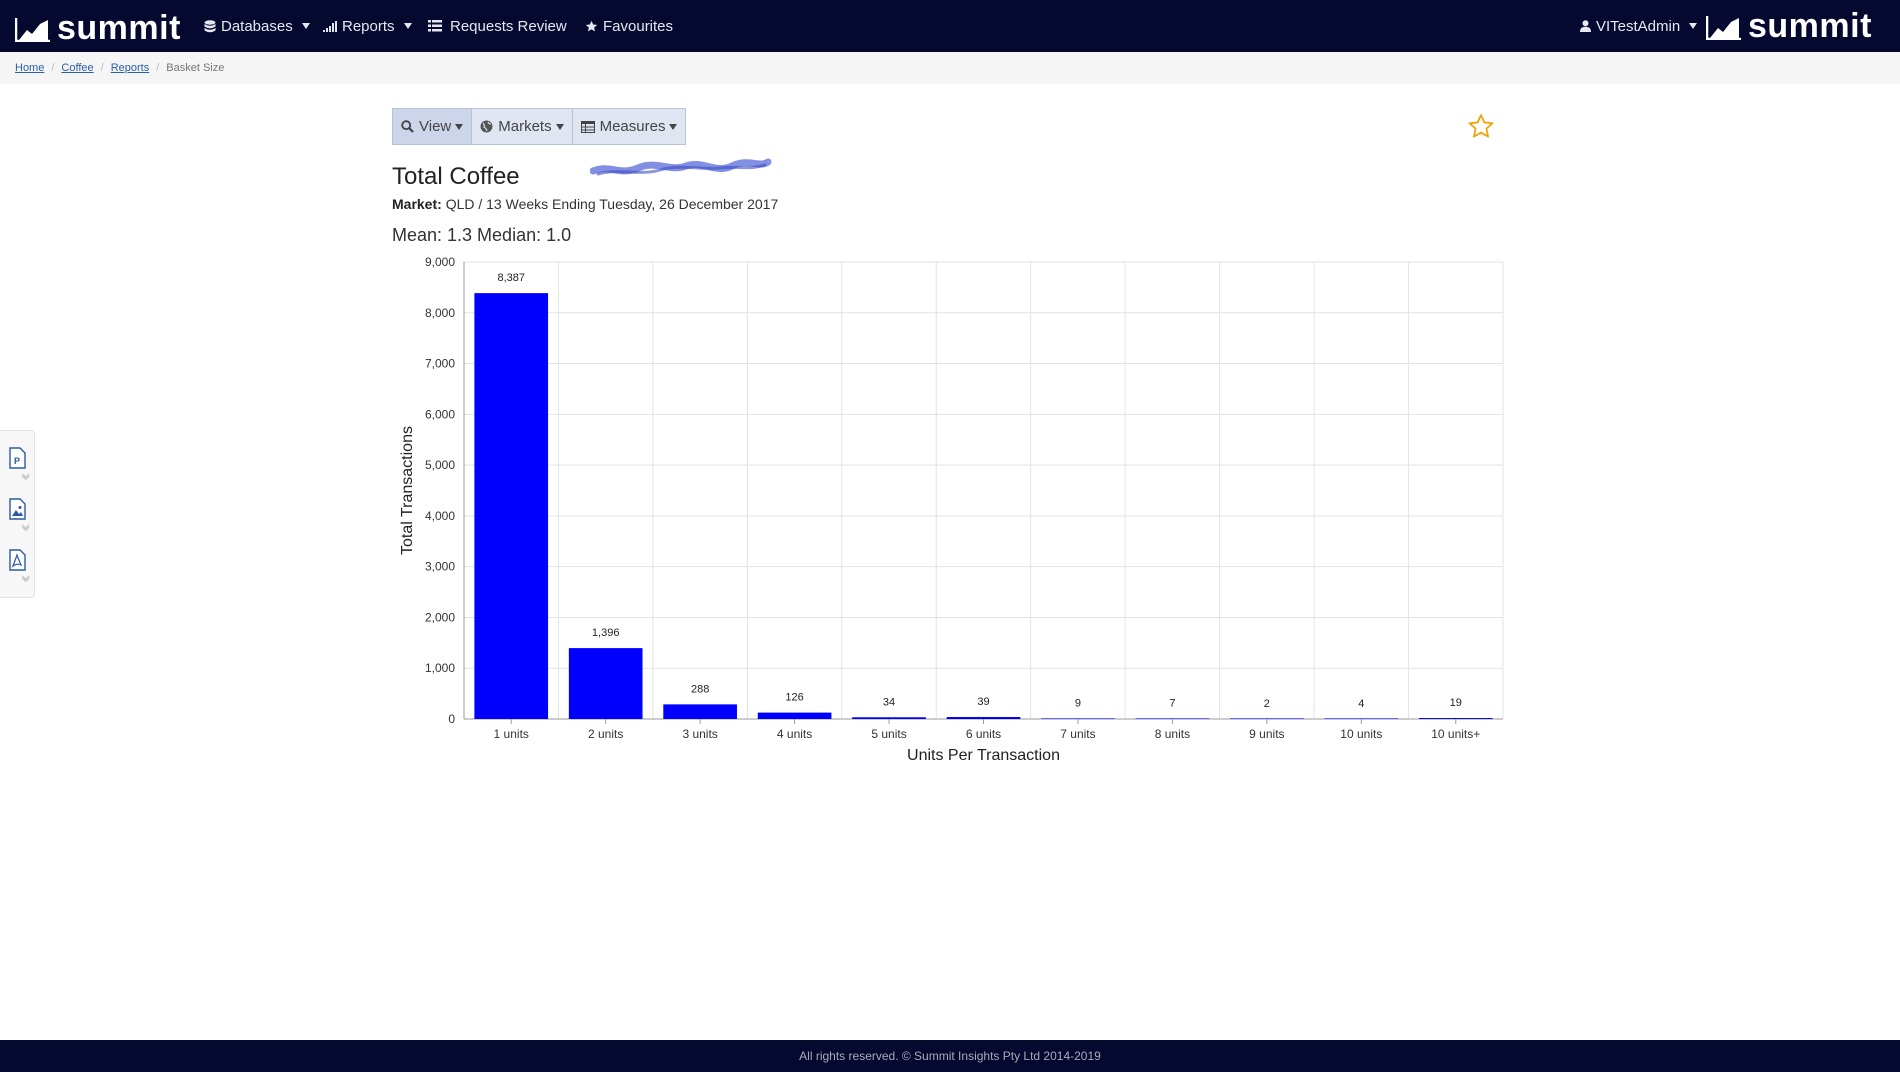 This screenshot has height=1072, width=1900. I want to click on x-tick-label: 7 units, so click(1077, 734).